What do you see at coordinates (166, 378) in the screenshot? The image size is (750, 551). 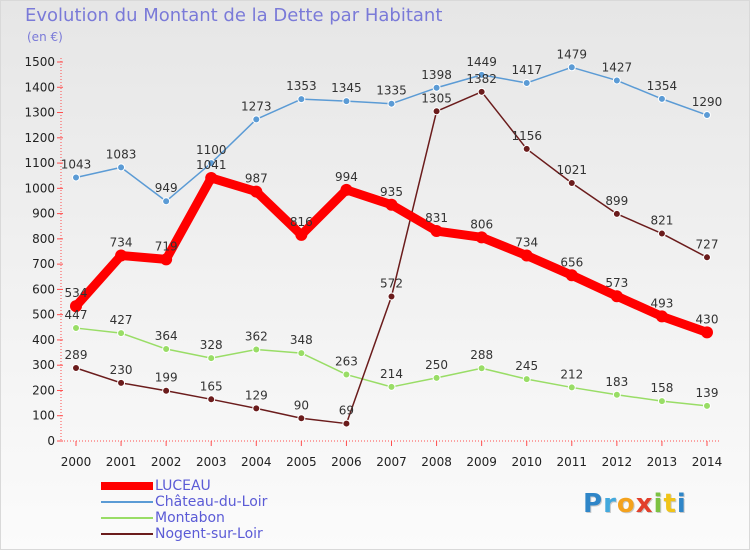 I see `data-label: 199` at bounding box center [166, 378].